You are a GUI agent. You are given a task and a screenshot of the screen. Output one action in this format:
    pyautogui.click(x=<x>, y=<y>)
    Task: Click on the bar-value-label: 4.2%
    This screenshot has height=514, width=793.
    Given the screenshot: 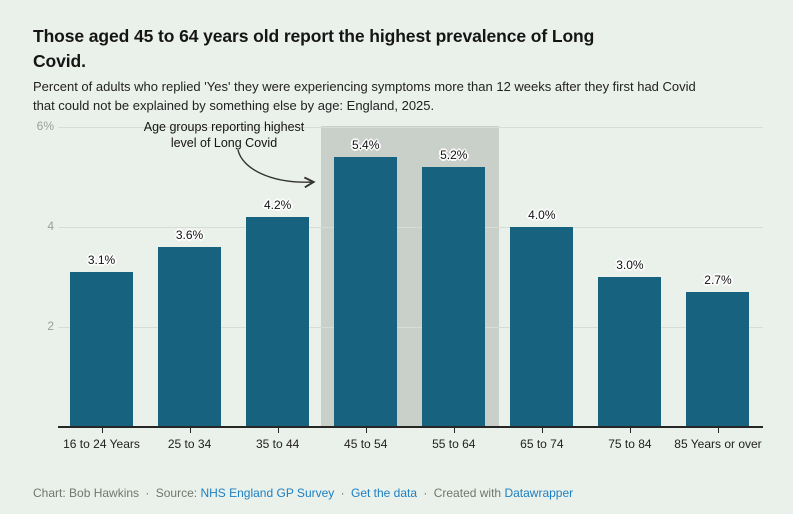 What is the action you would take?
    pyautogui.click(x=277, y=205)
    